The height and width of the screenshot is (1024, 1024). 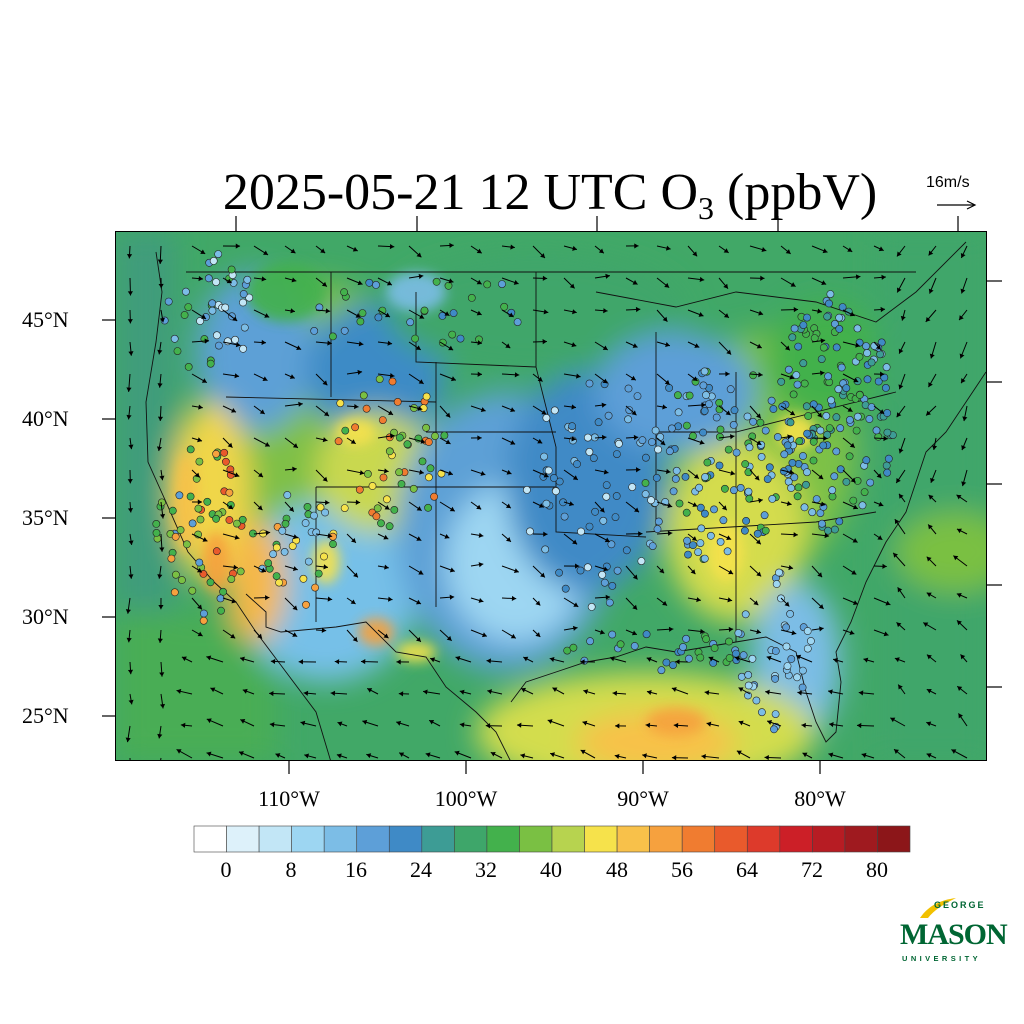 I want to click on colorbar-tick-32: 32, so click(x=486, y=869).